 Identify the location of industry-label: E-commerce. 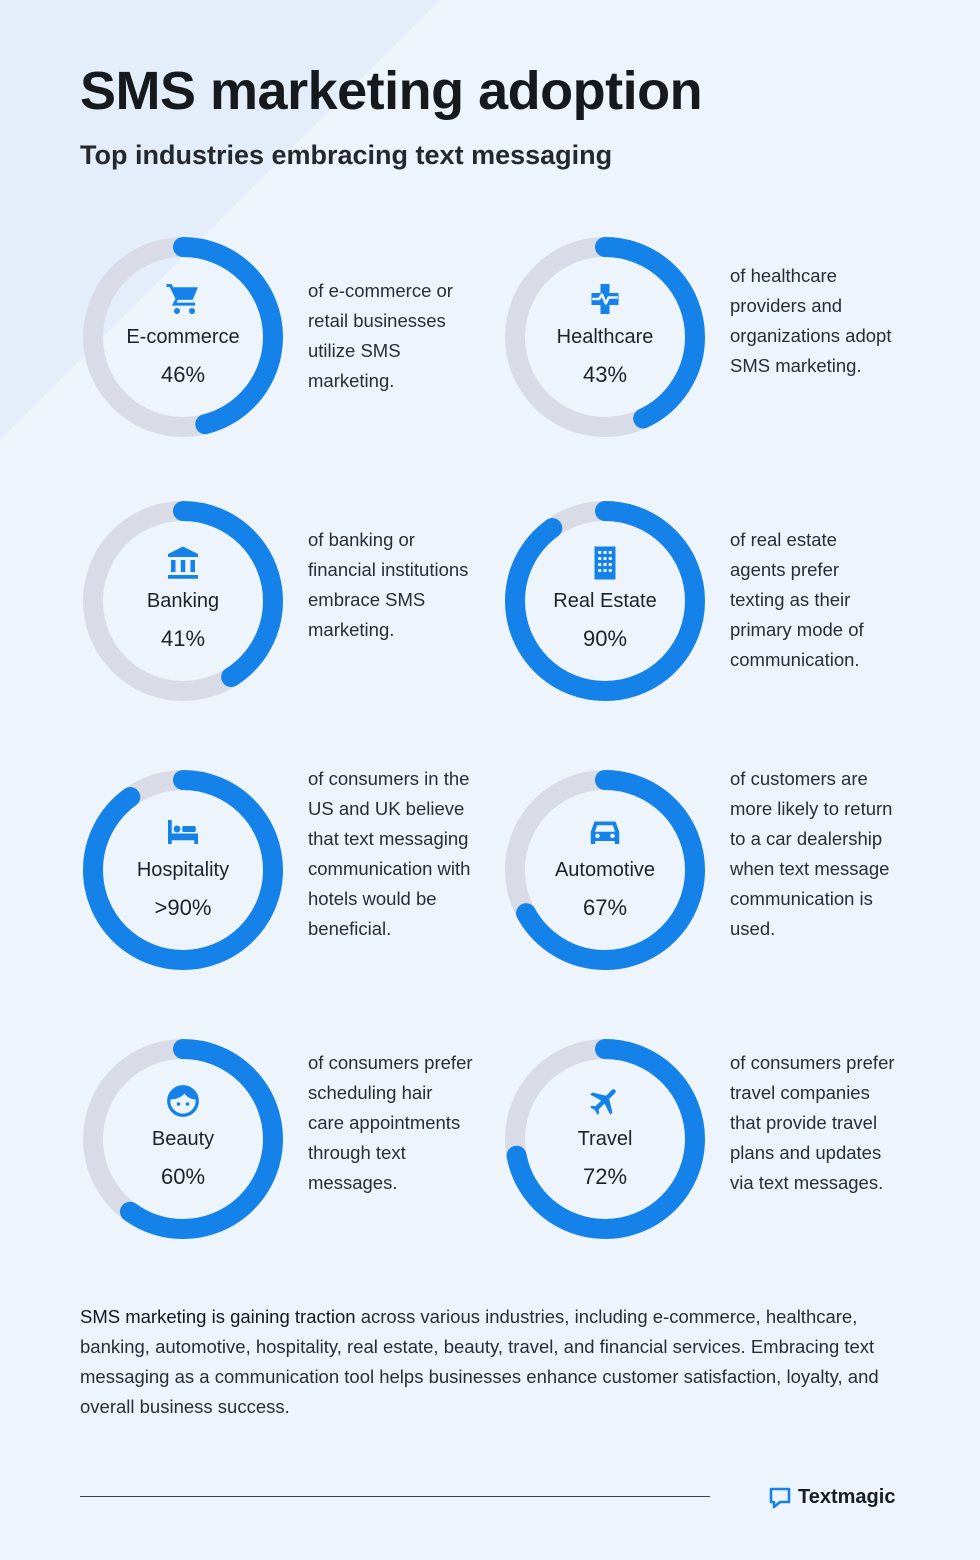
(183, 337).